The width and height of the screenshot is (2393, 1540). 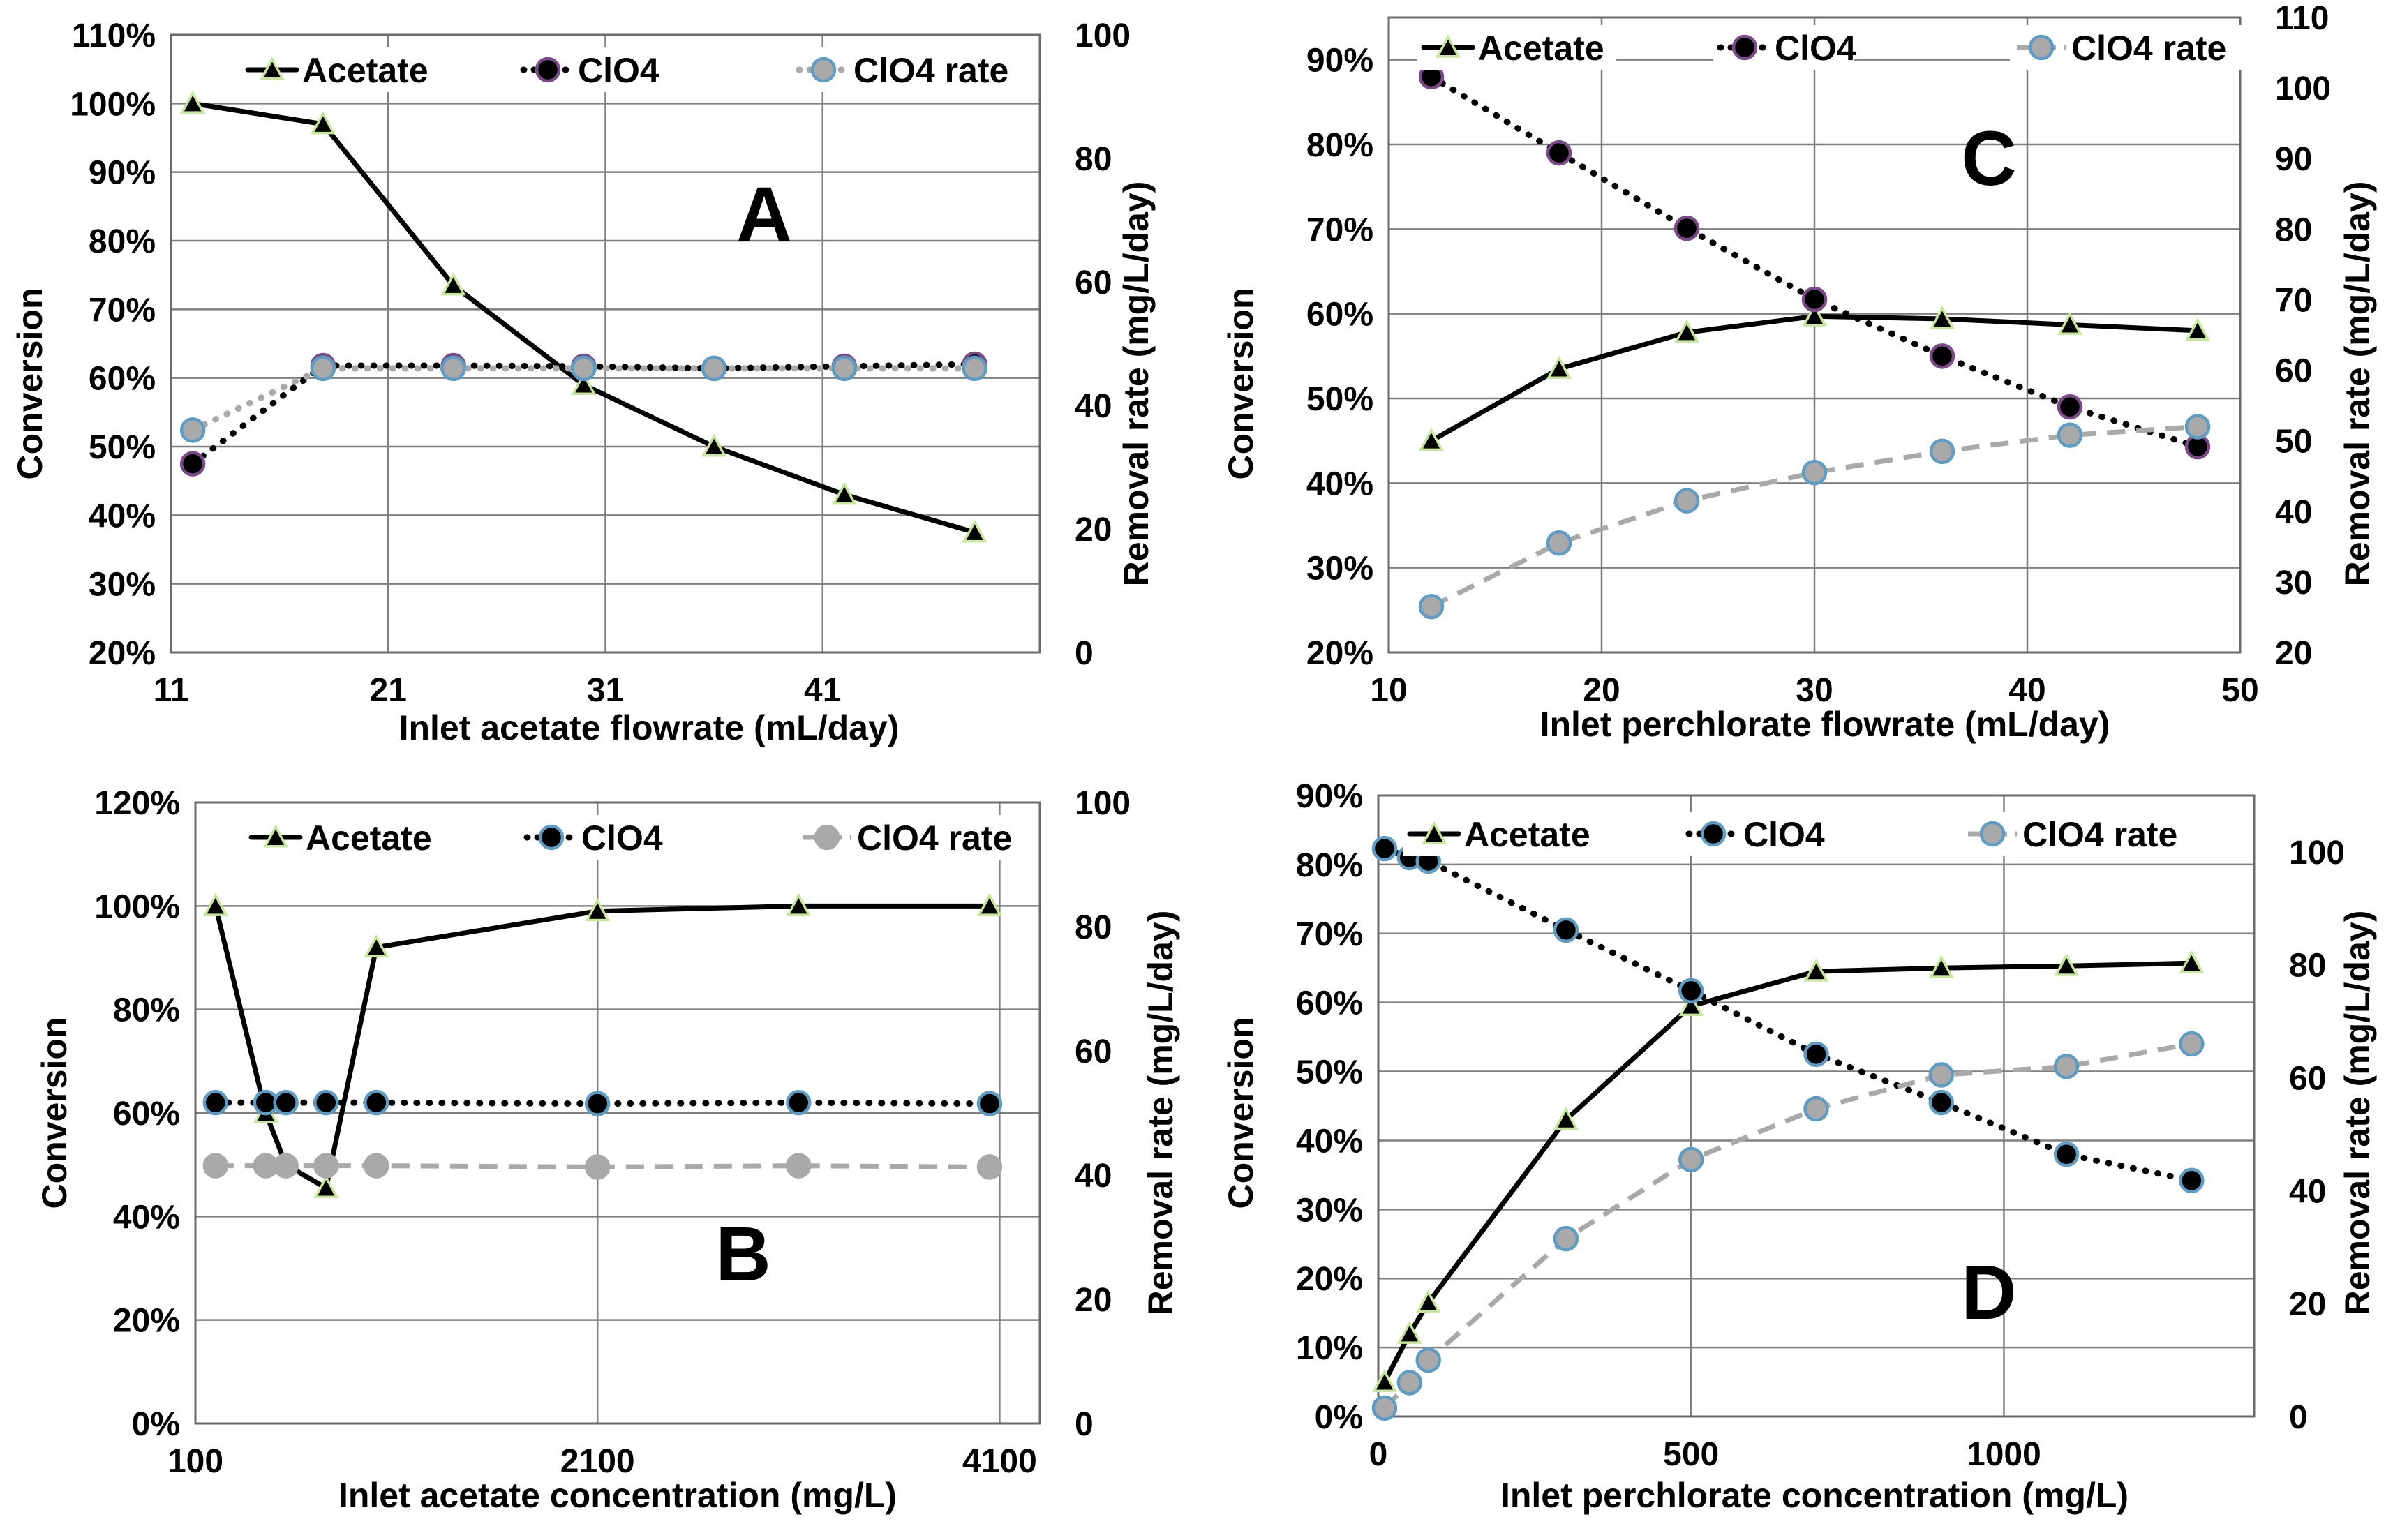 What do you see at coordinates (1825, 724) in the screenshot?
I see `x-axis-title: Inlet perchlorate flowrate (mL/day)` at bounding box center [1825, 724].